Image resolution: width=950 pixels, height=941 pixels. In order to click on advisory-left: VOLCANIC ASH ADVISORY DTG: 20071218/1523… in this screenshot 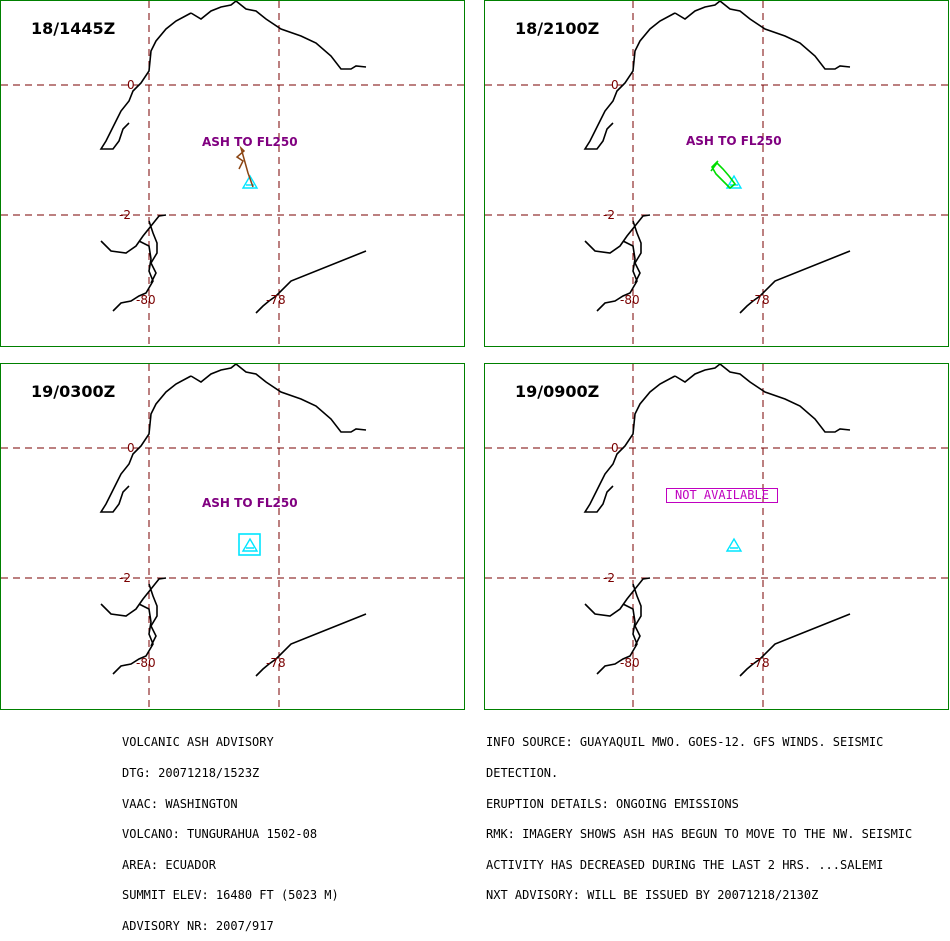, I will do `click(230, 829)`.